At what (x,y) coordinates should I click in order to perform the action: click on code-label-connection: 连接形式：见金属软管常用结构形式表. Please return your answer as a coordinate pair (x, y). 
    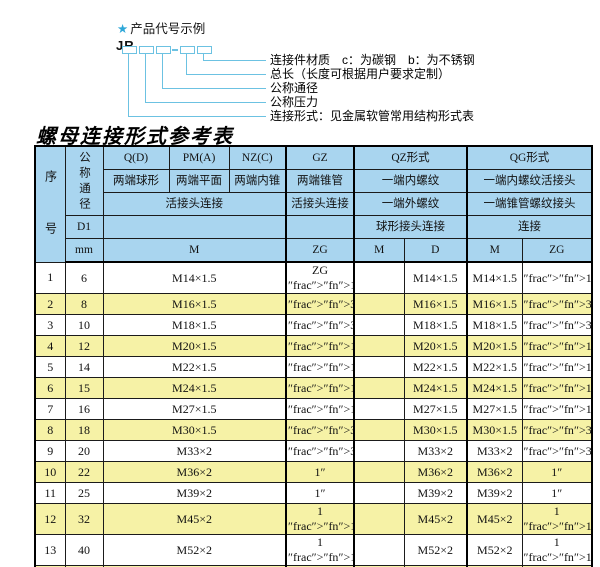
    Looking at the image, I should click on (372, 116).